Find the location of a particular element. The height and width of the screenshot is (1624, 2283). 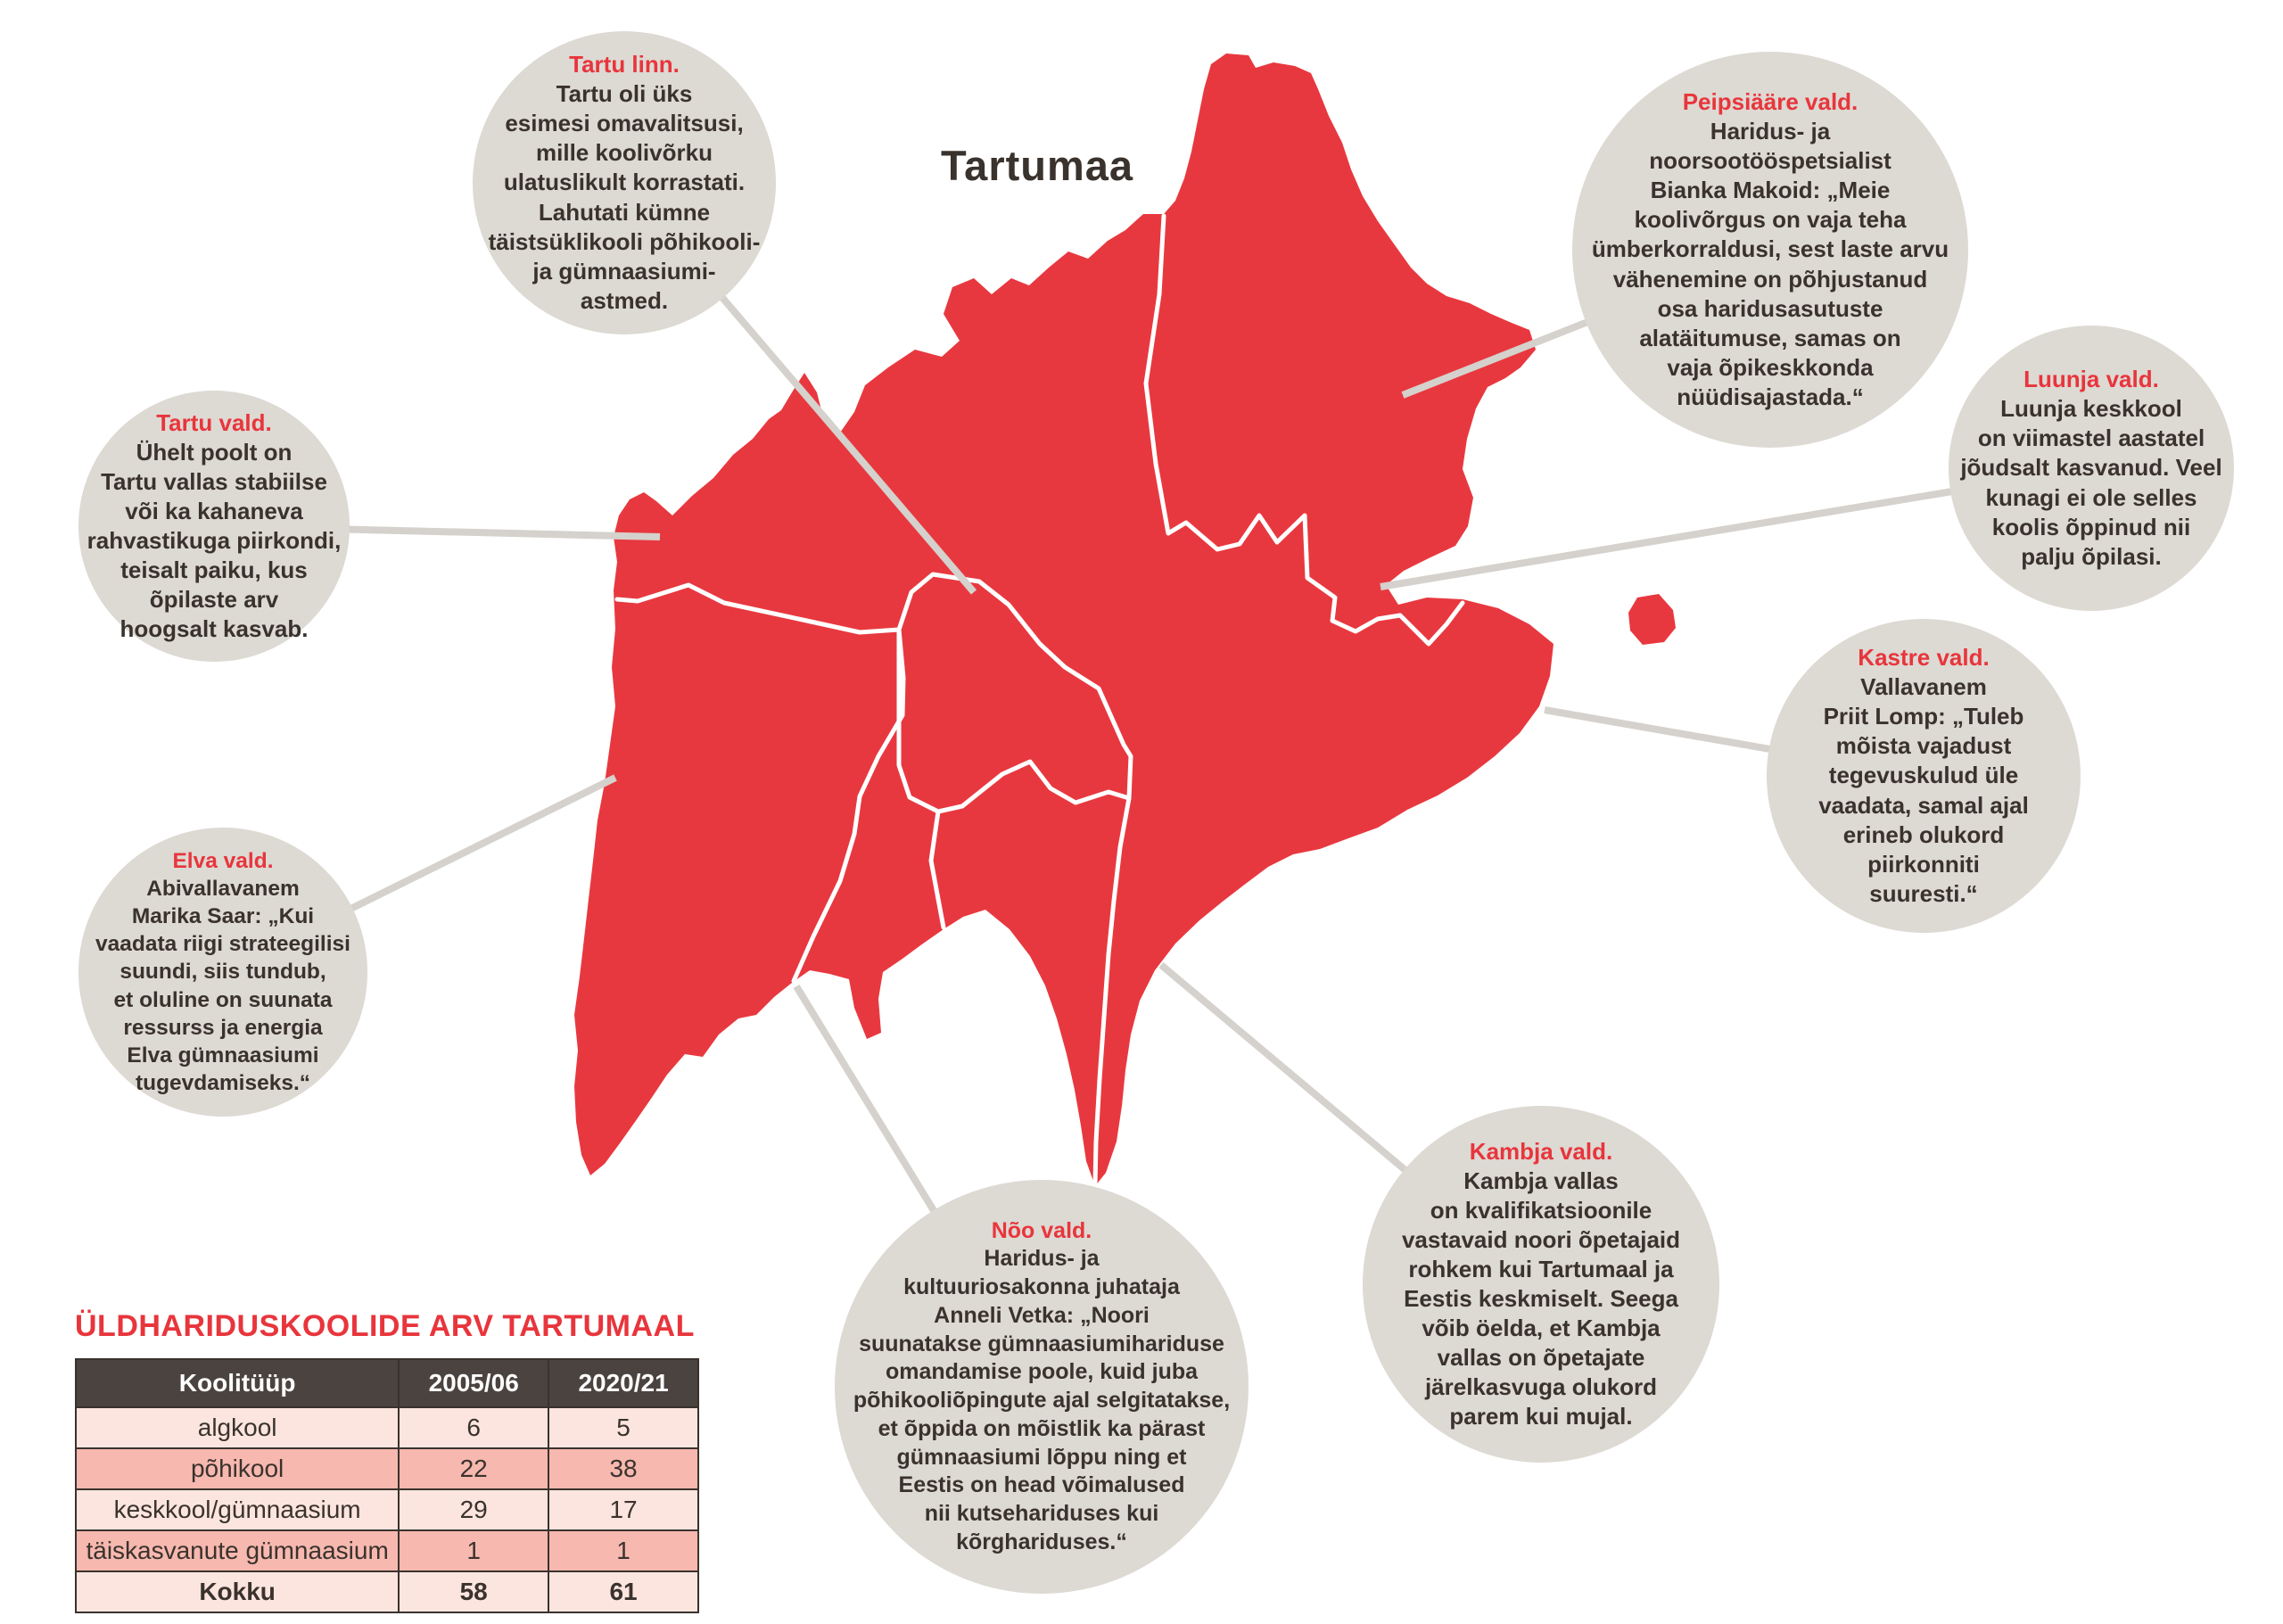

map-title: Tartumaa is located at coordinates (1037, 165).